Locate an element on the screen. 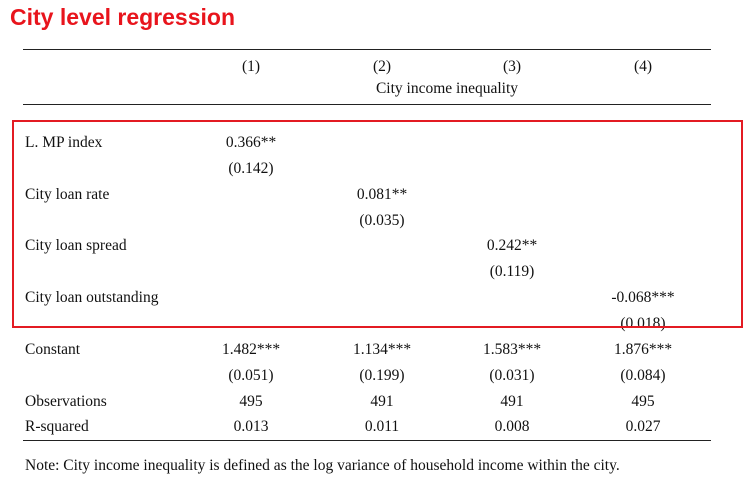  observations-2: 491 is located at coordinates (382, 401).